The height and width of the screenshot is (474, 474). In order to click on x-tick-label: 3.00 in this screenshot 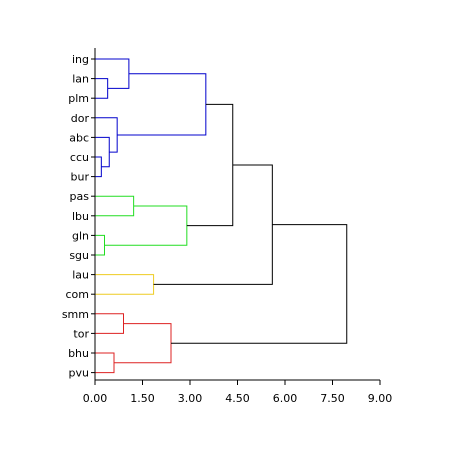, I will do `click(190, 398)`.